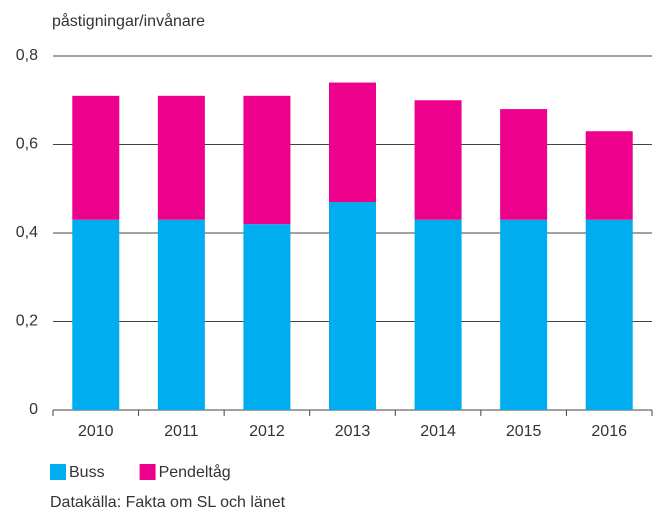  I want to click on x-tick-label: 2011, so click(181, 431).